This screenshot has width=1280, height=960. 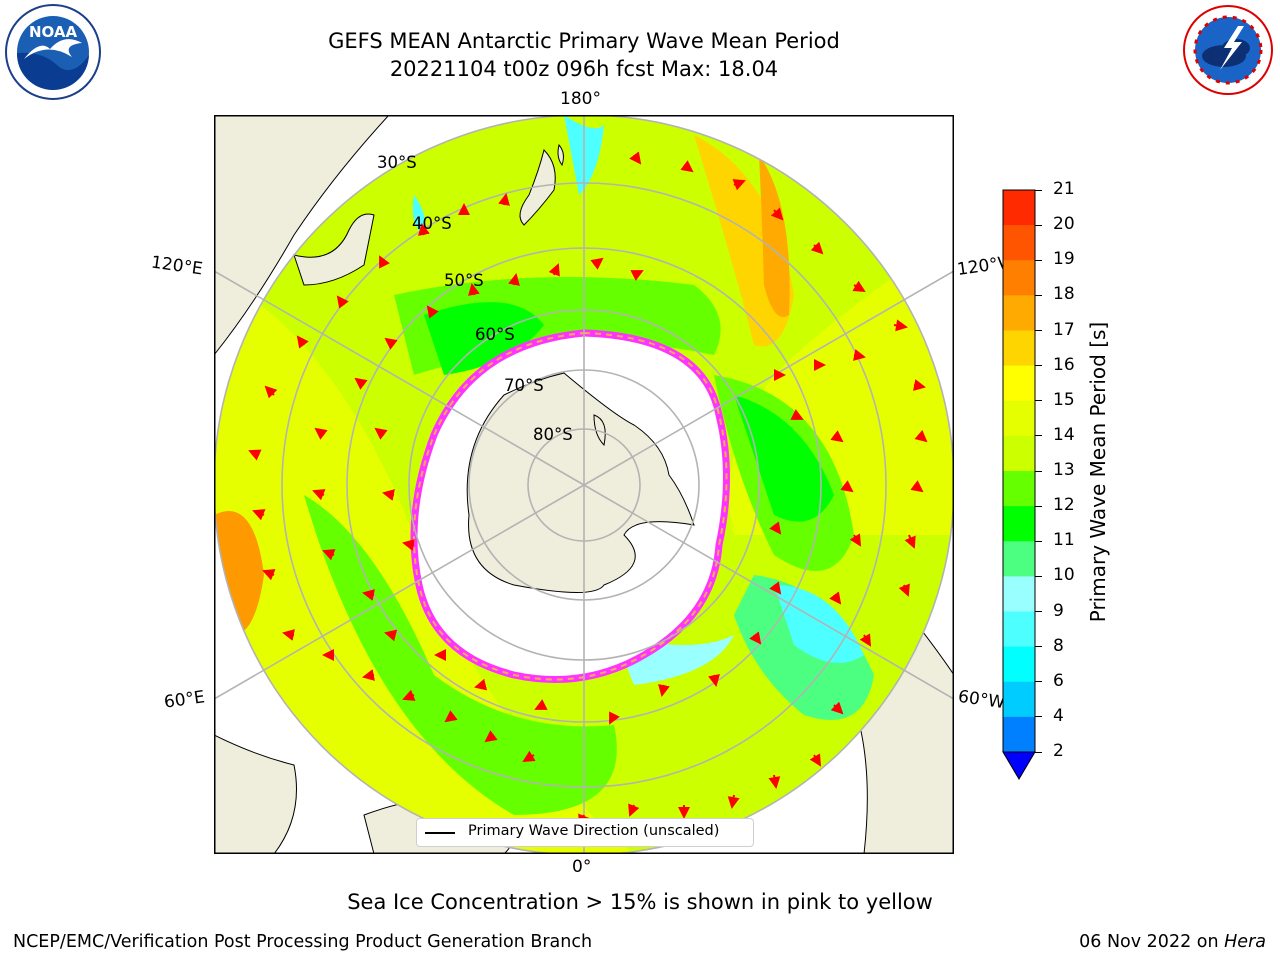 What do you see at coordinates (432, 223) in the screenshot?
I see `lat-label-40s: 40°S` at bounding box center [432, 223].